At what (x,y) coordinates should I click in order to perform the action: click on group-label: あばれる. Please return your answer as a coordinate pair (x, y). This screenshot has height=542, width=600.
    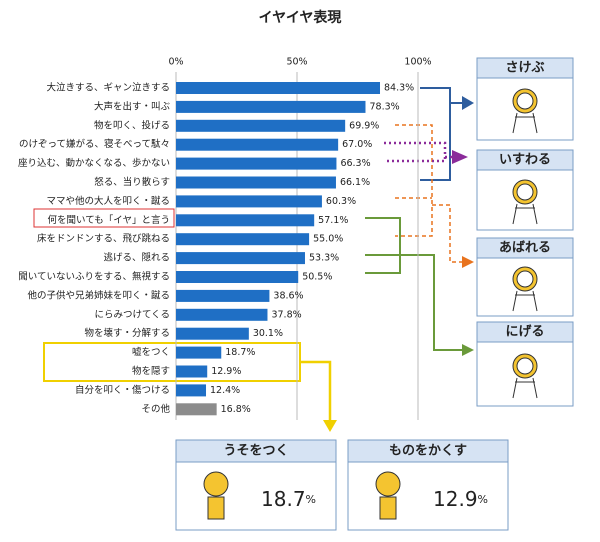
    Looking at the image, I should click on (525, 248).